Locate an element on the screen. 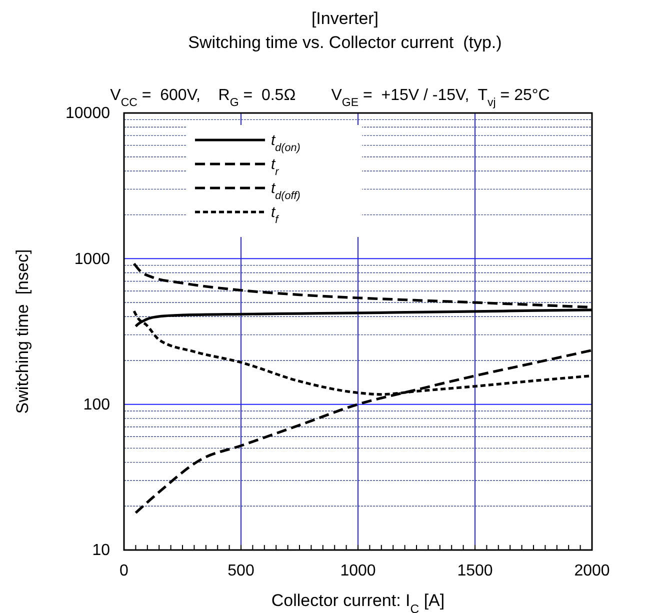 The image size is (646, 613). y-tick-label: 10 is located at coordinates (101, 551).